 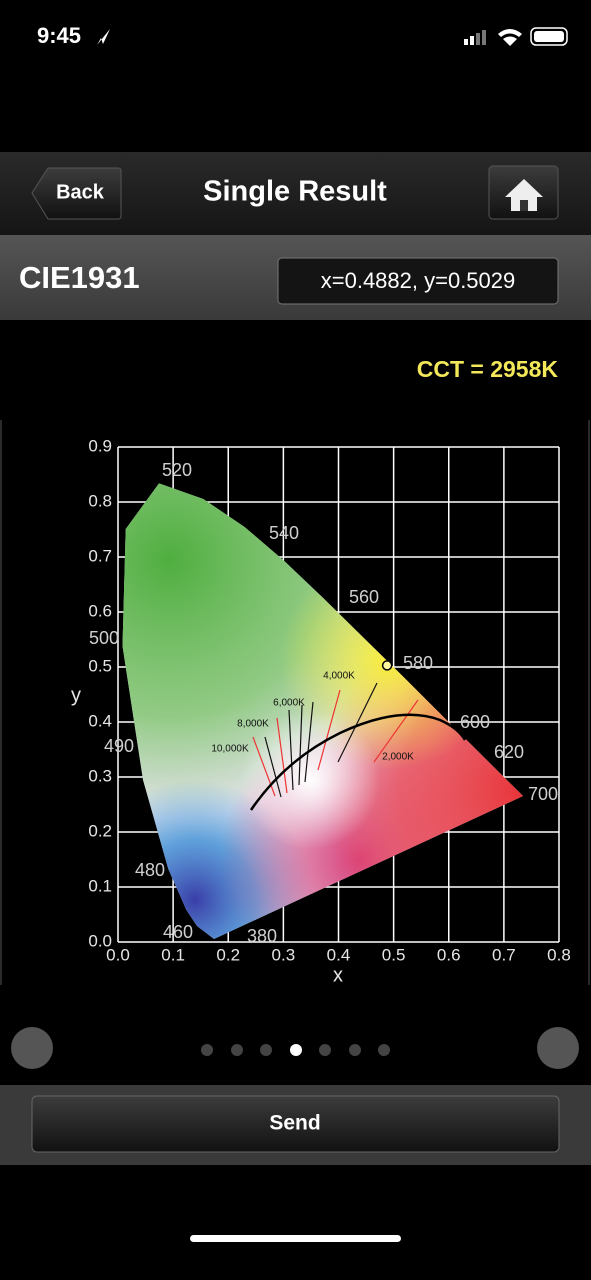 What do you see at coordinates (543, 794) in the screenshot?
I see `wavelength-label: 700` at bounding box center [543, 794].